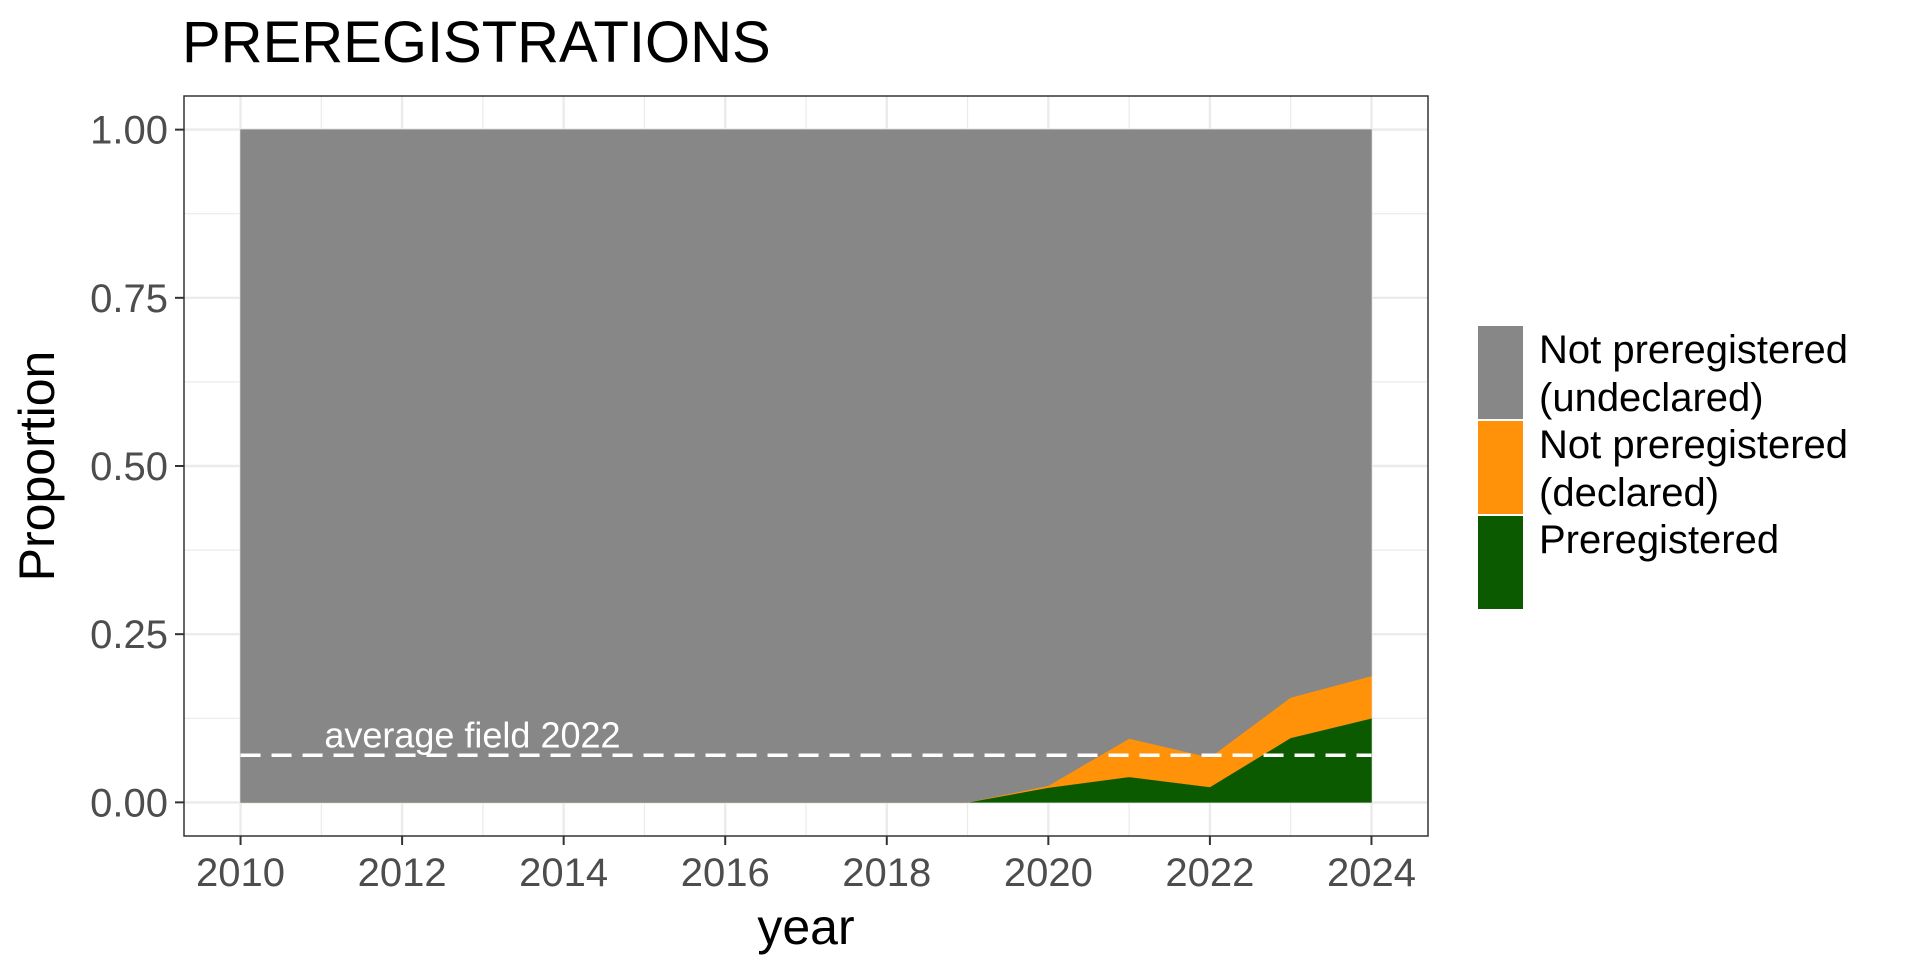 Image resolution: width=1920 pixels, height=960 pixels. I want to click on x-tick-label: 2018, so click(886, 873).